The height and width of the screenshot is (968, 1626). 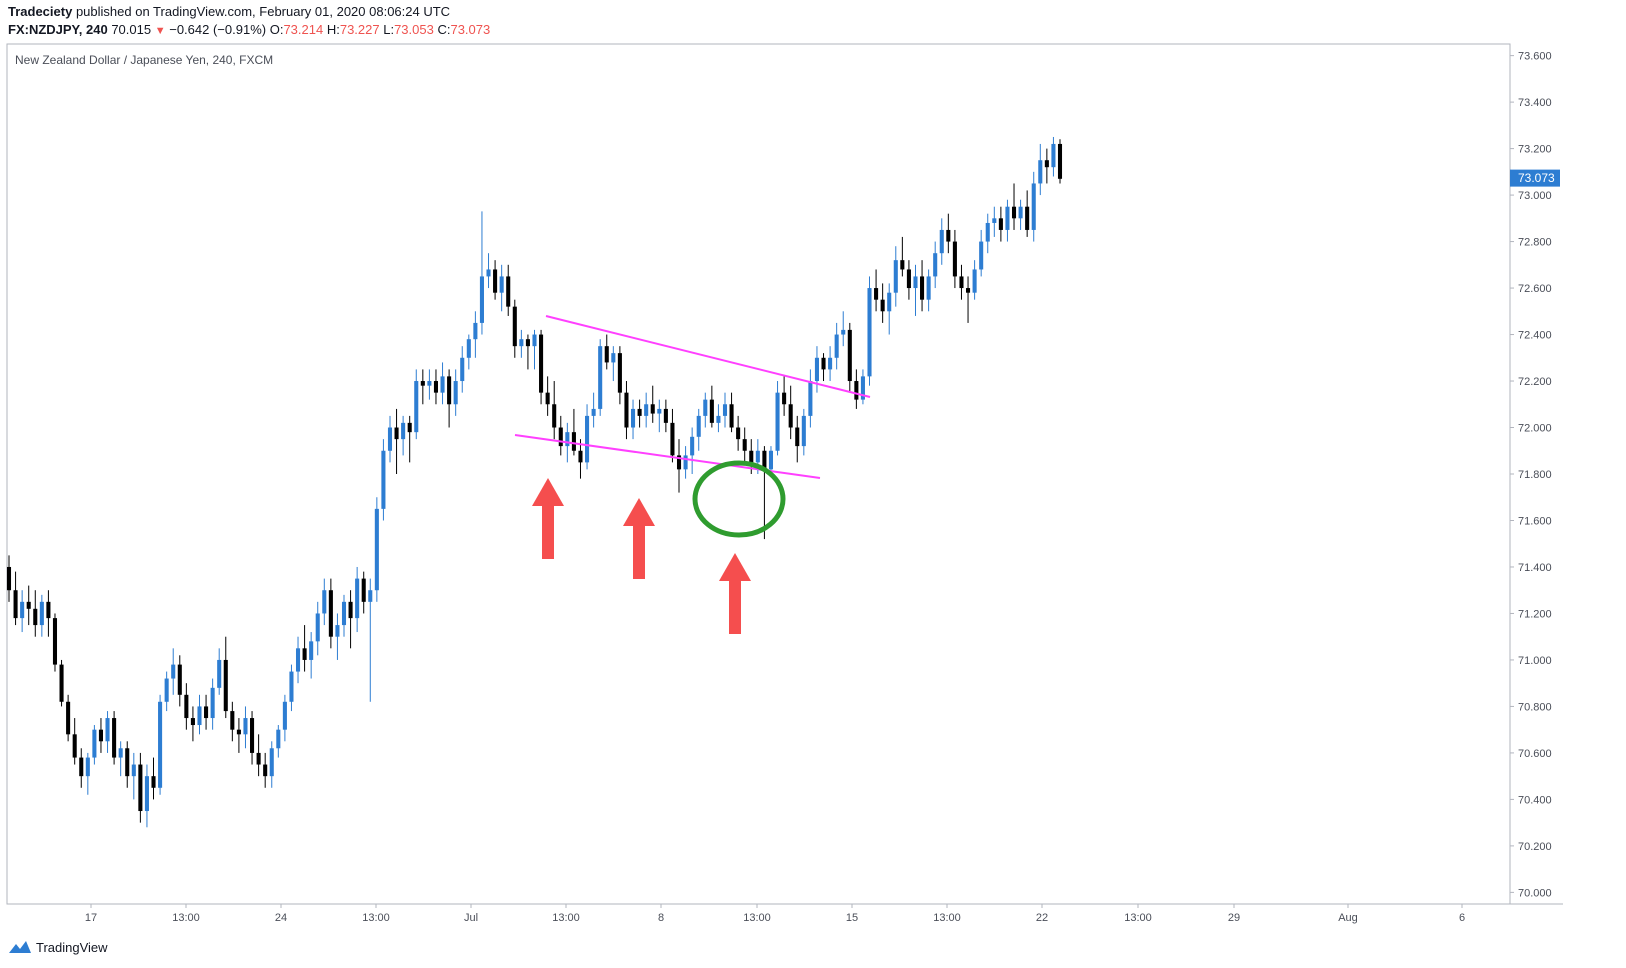 What do you see at coordinates (303, 29) in the screenshot?
I see `open-value: 73.214` at bounding box center [303, 29].